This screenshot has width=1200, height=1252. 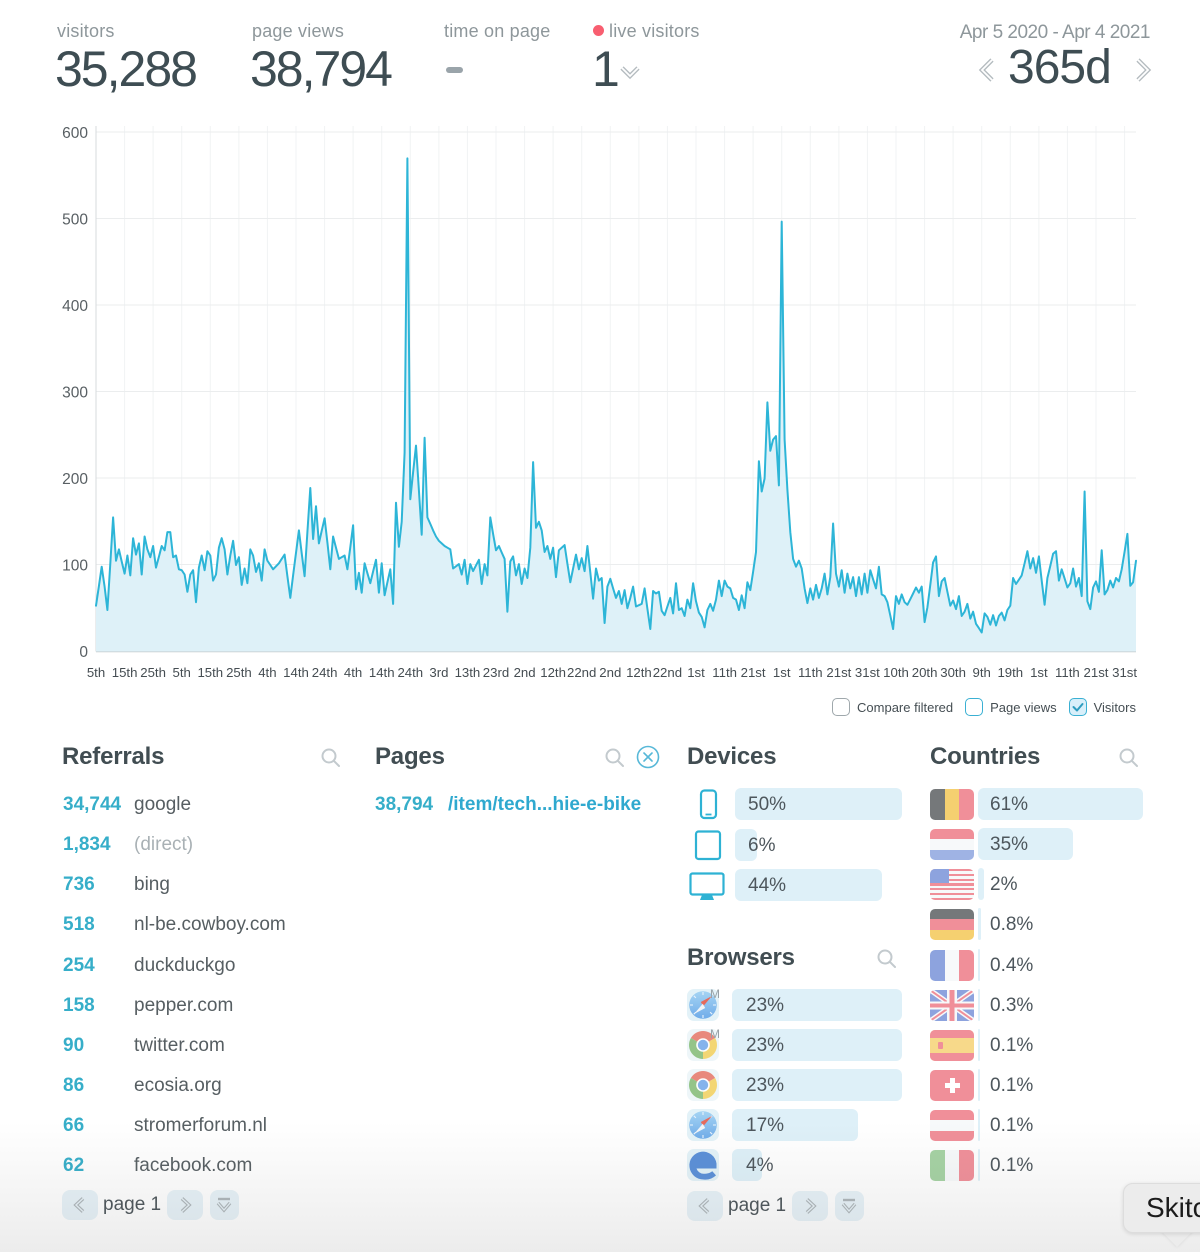 I want to click on svg-text: 300, so click(x=75, y=393).